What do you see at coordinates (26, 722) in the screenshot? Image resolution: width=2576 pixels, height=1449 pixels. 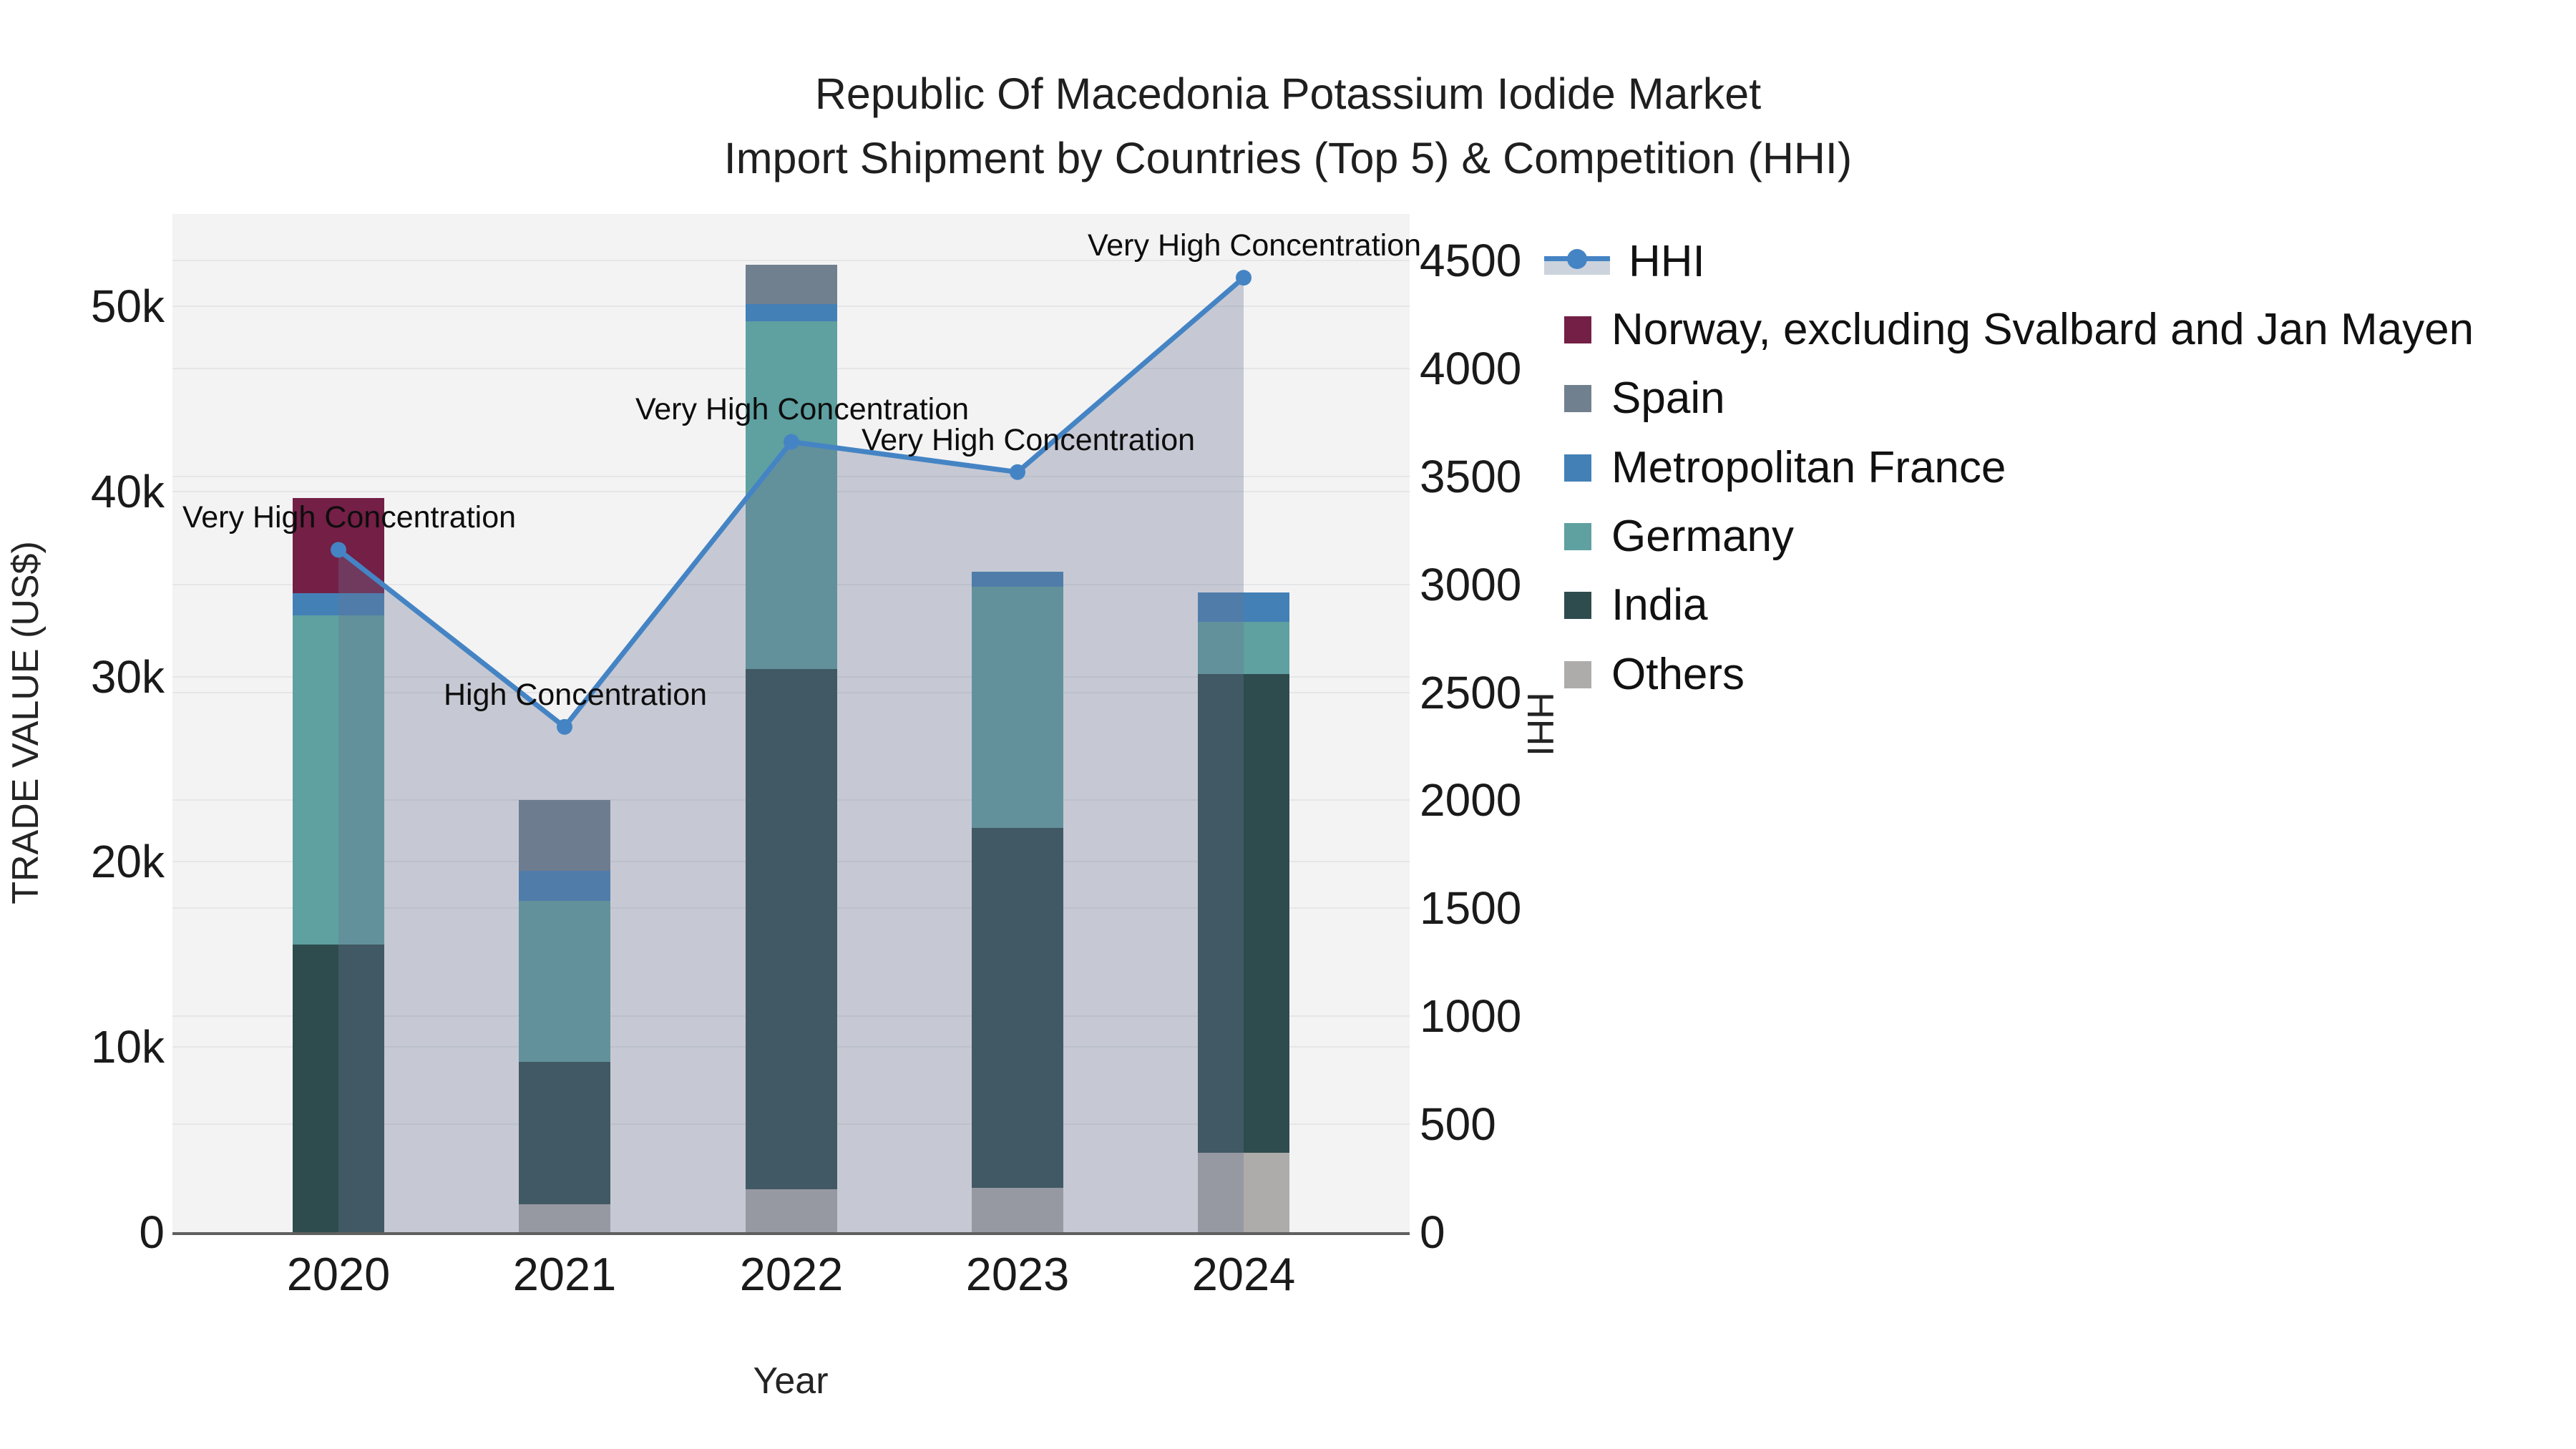 I see `y-left-axis-title: TRADE VALUE (US$)` at bounding box center [26, 722].